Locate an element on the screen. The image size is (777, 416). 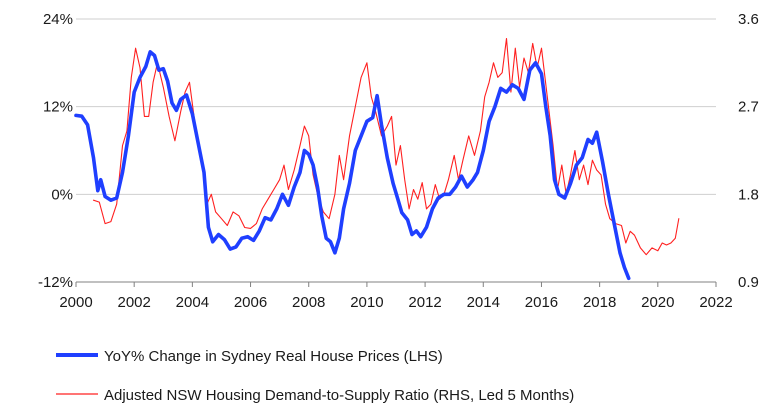
y-right-tick-label: 1.8 is located at coordinates (748, 194).